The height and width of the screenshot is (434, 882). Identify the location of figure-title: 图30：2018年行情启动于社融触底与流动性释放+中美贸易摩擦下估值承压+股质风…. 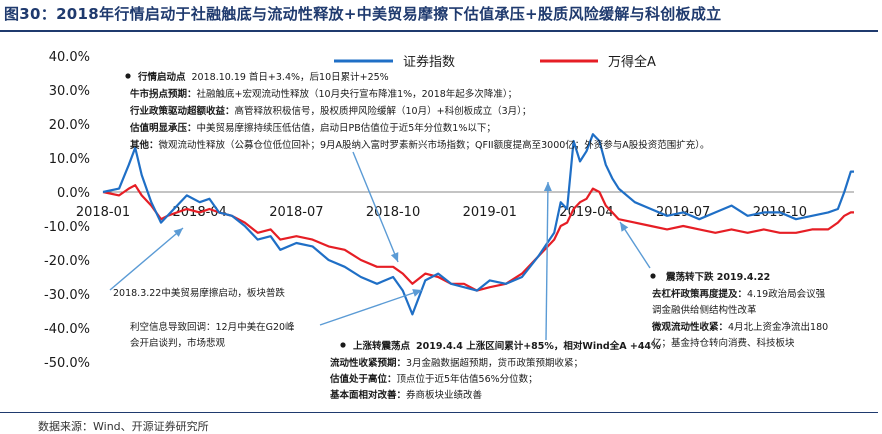
(363, 14).